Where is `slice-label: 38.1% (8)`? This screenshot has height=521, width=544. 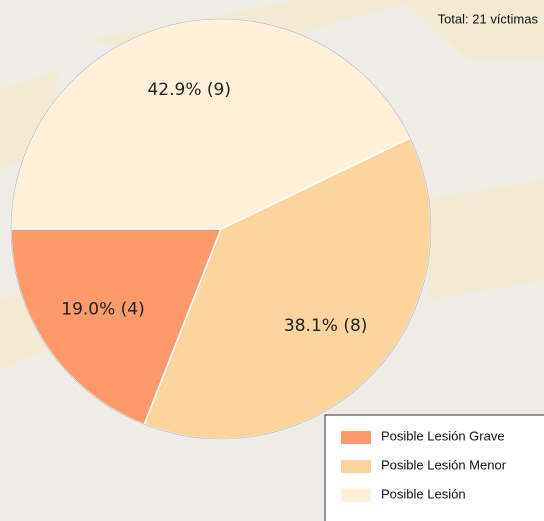 slice-label: 38.1% (8) is located at coordinates (326, 326).